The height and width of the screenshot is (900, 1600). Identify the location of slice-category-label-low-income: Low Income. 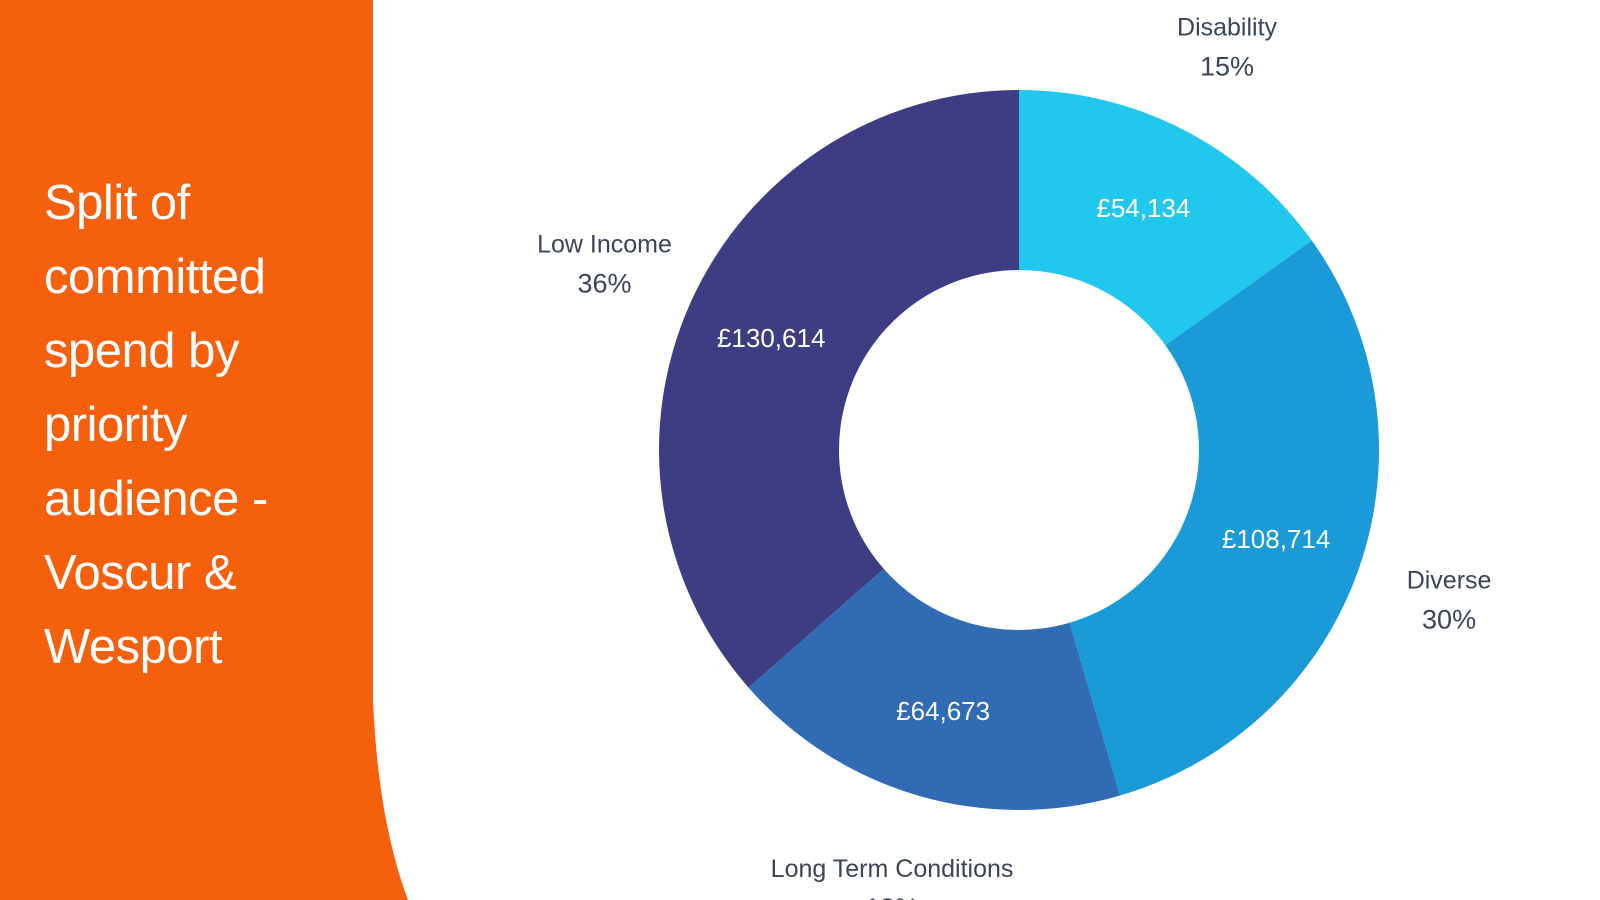
(604, 244).